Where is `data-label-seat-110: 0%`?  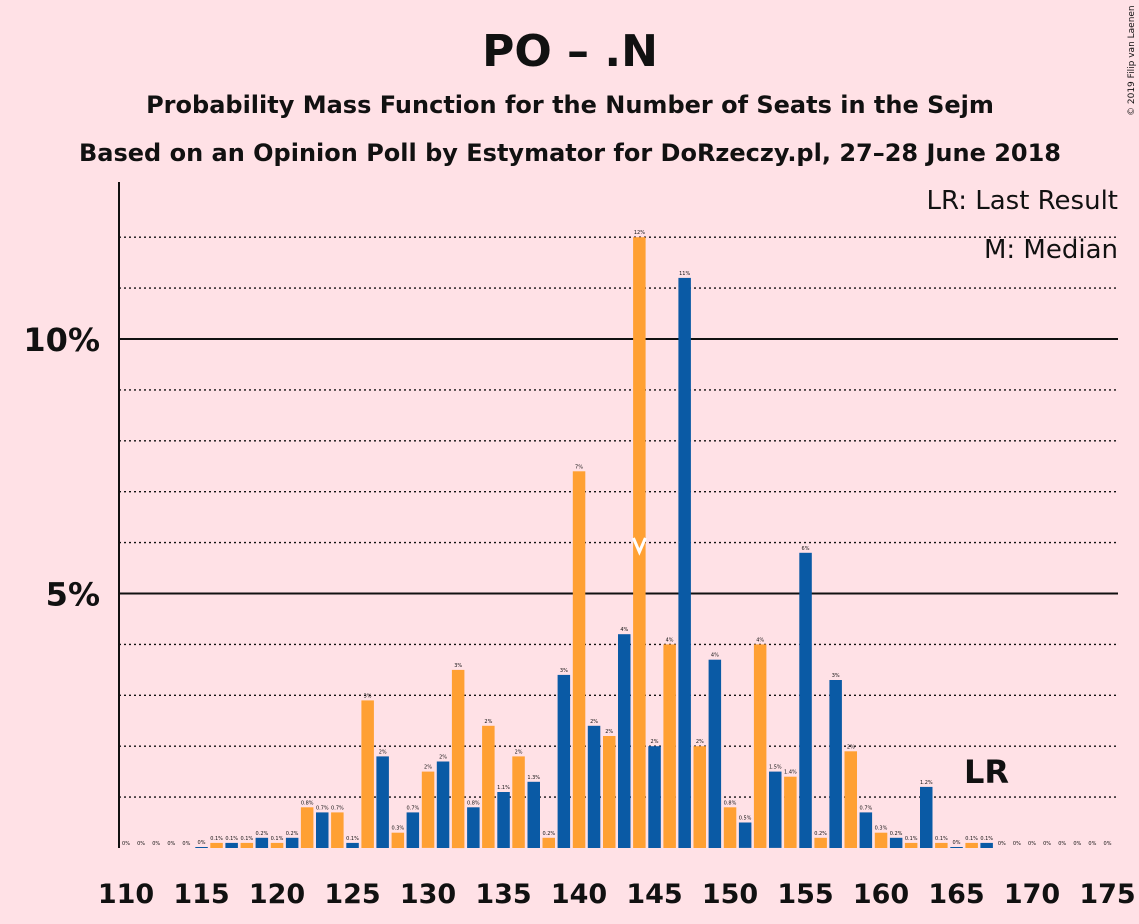 data-label-seat-110: 0% is located at coordinates (126, 844).